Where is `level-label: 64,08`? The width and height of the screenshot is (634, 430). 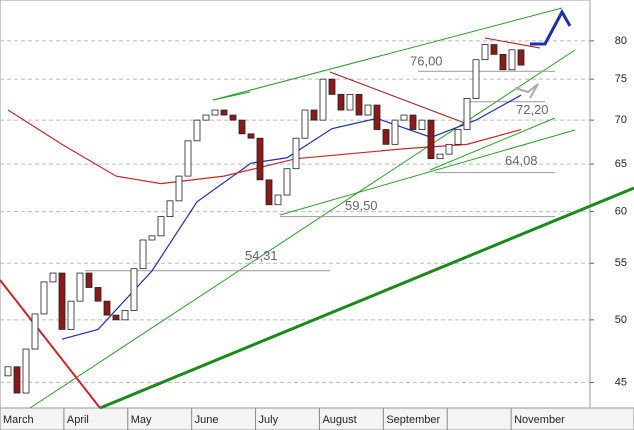
level-label: 64,08 is located at coordinates (521, 160).